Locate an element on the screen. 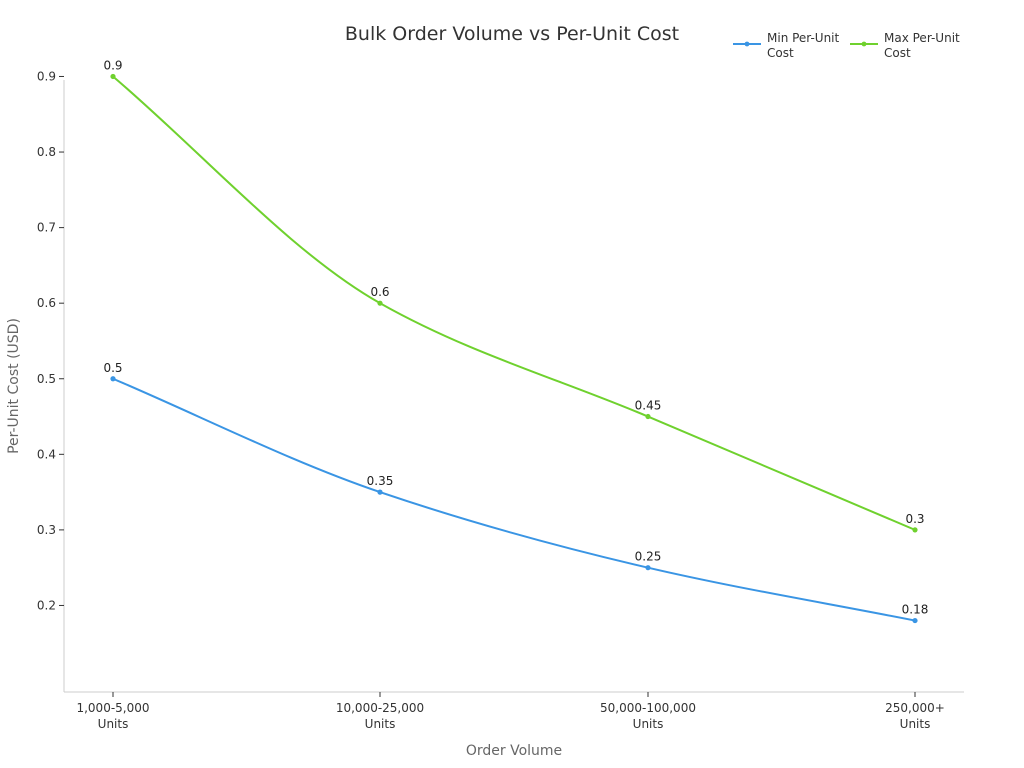 This screenshot has height=768, width=1024. data-label: 0.45 is located at coordinates (648, 406).